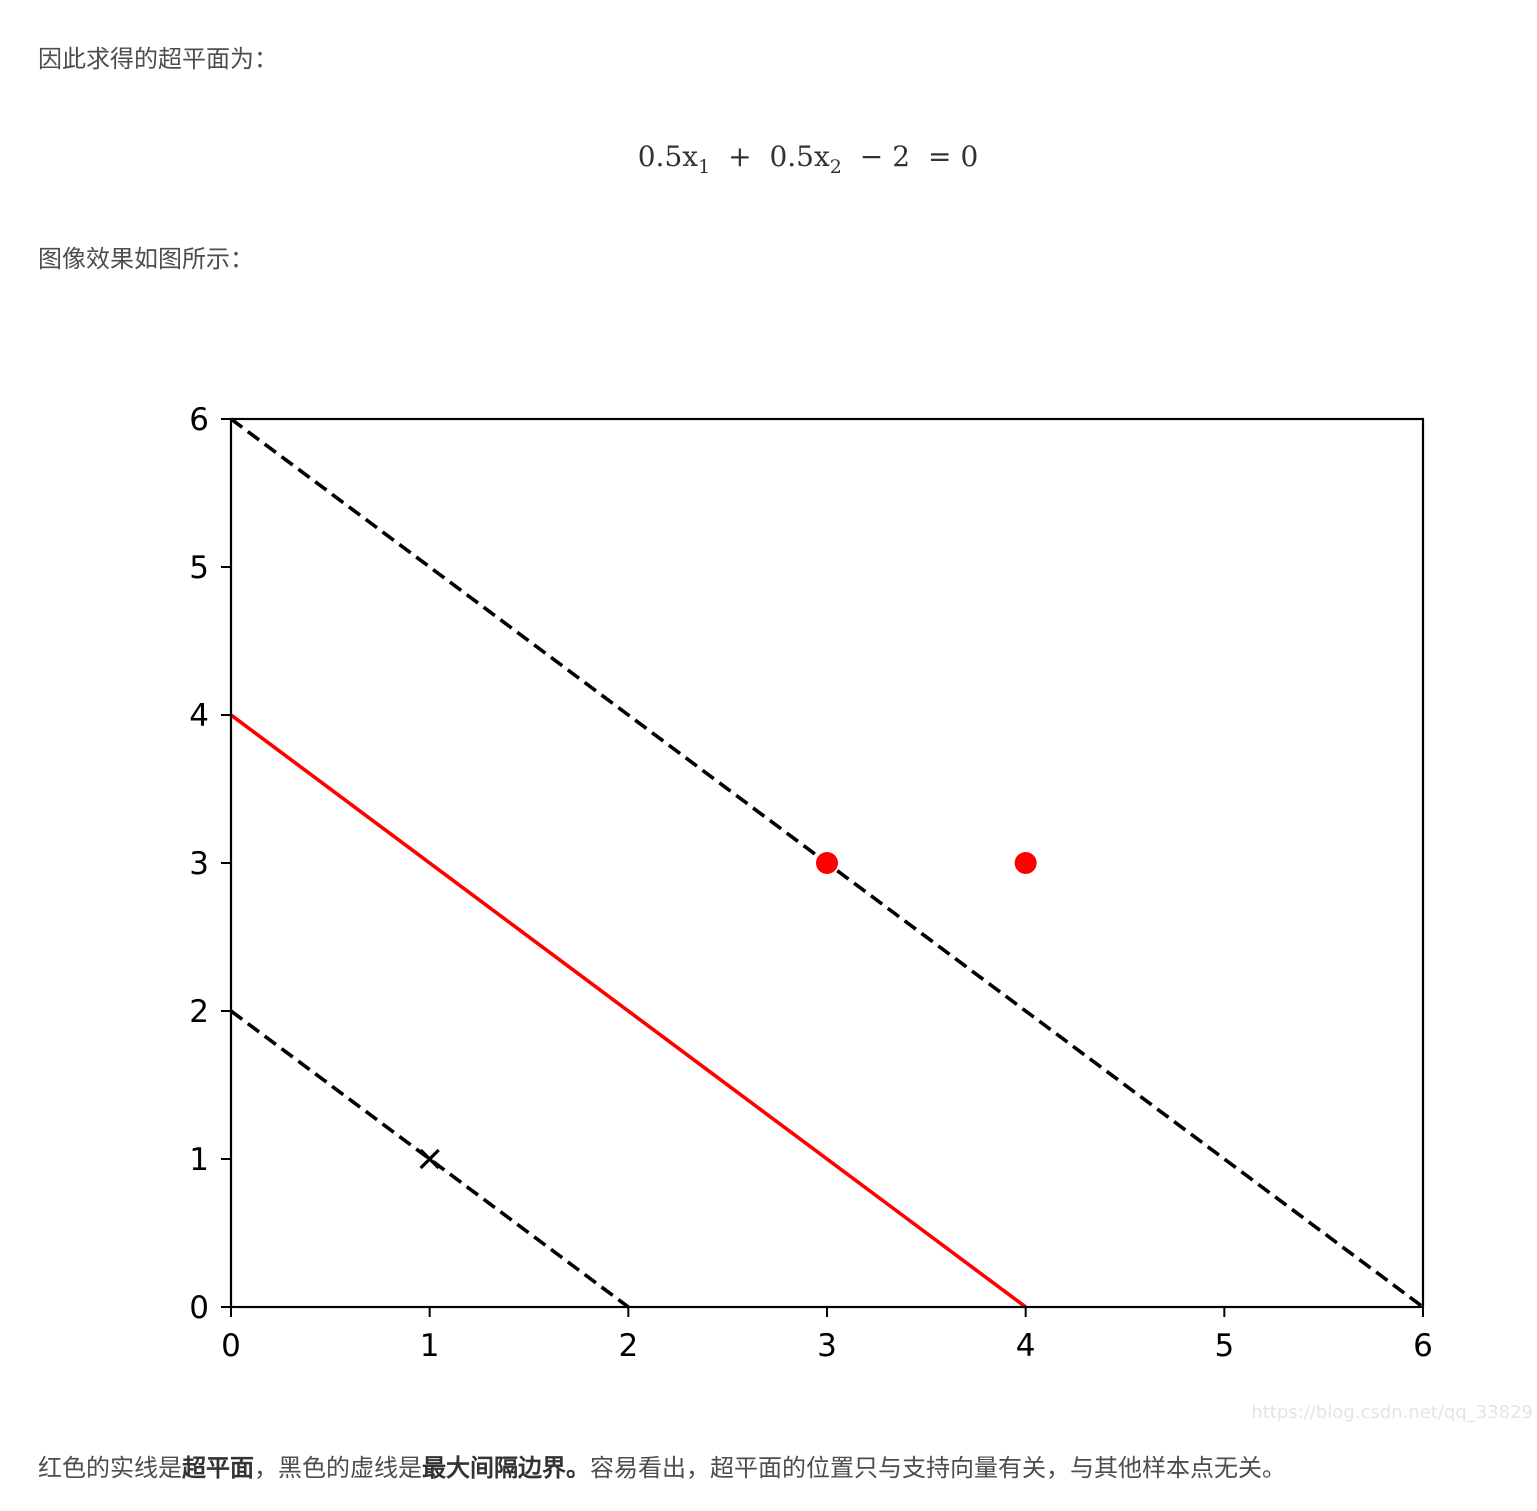 The width and height of the screenshot is (1537, 1511). I want to click on chart-points-layer, so click(728, 1011).